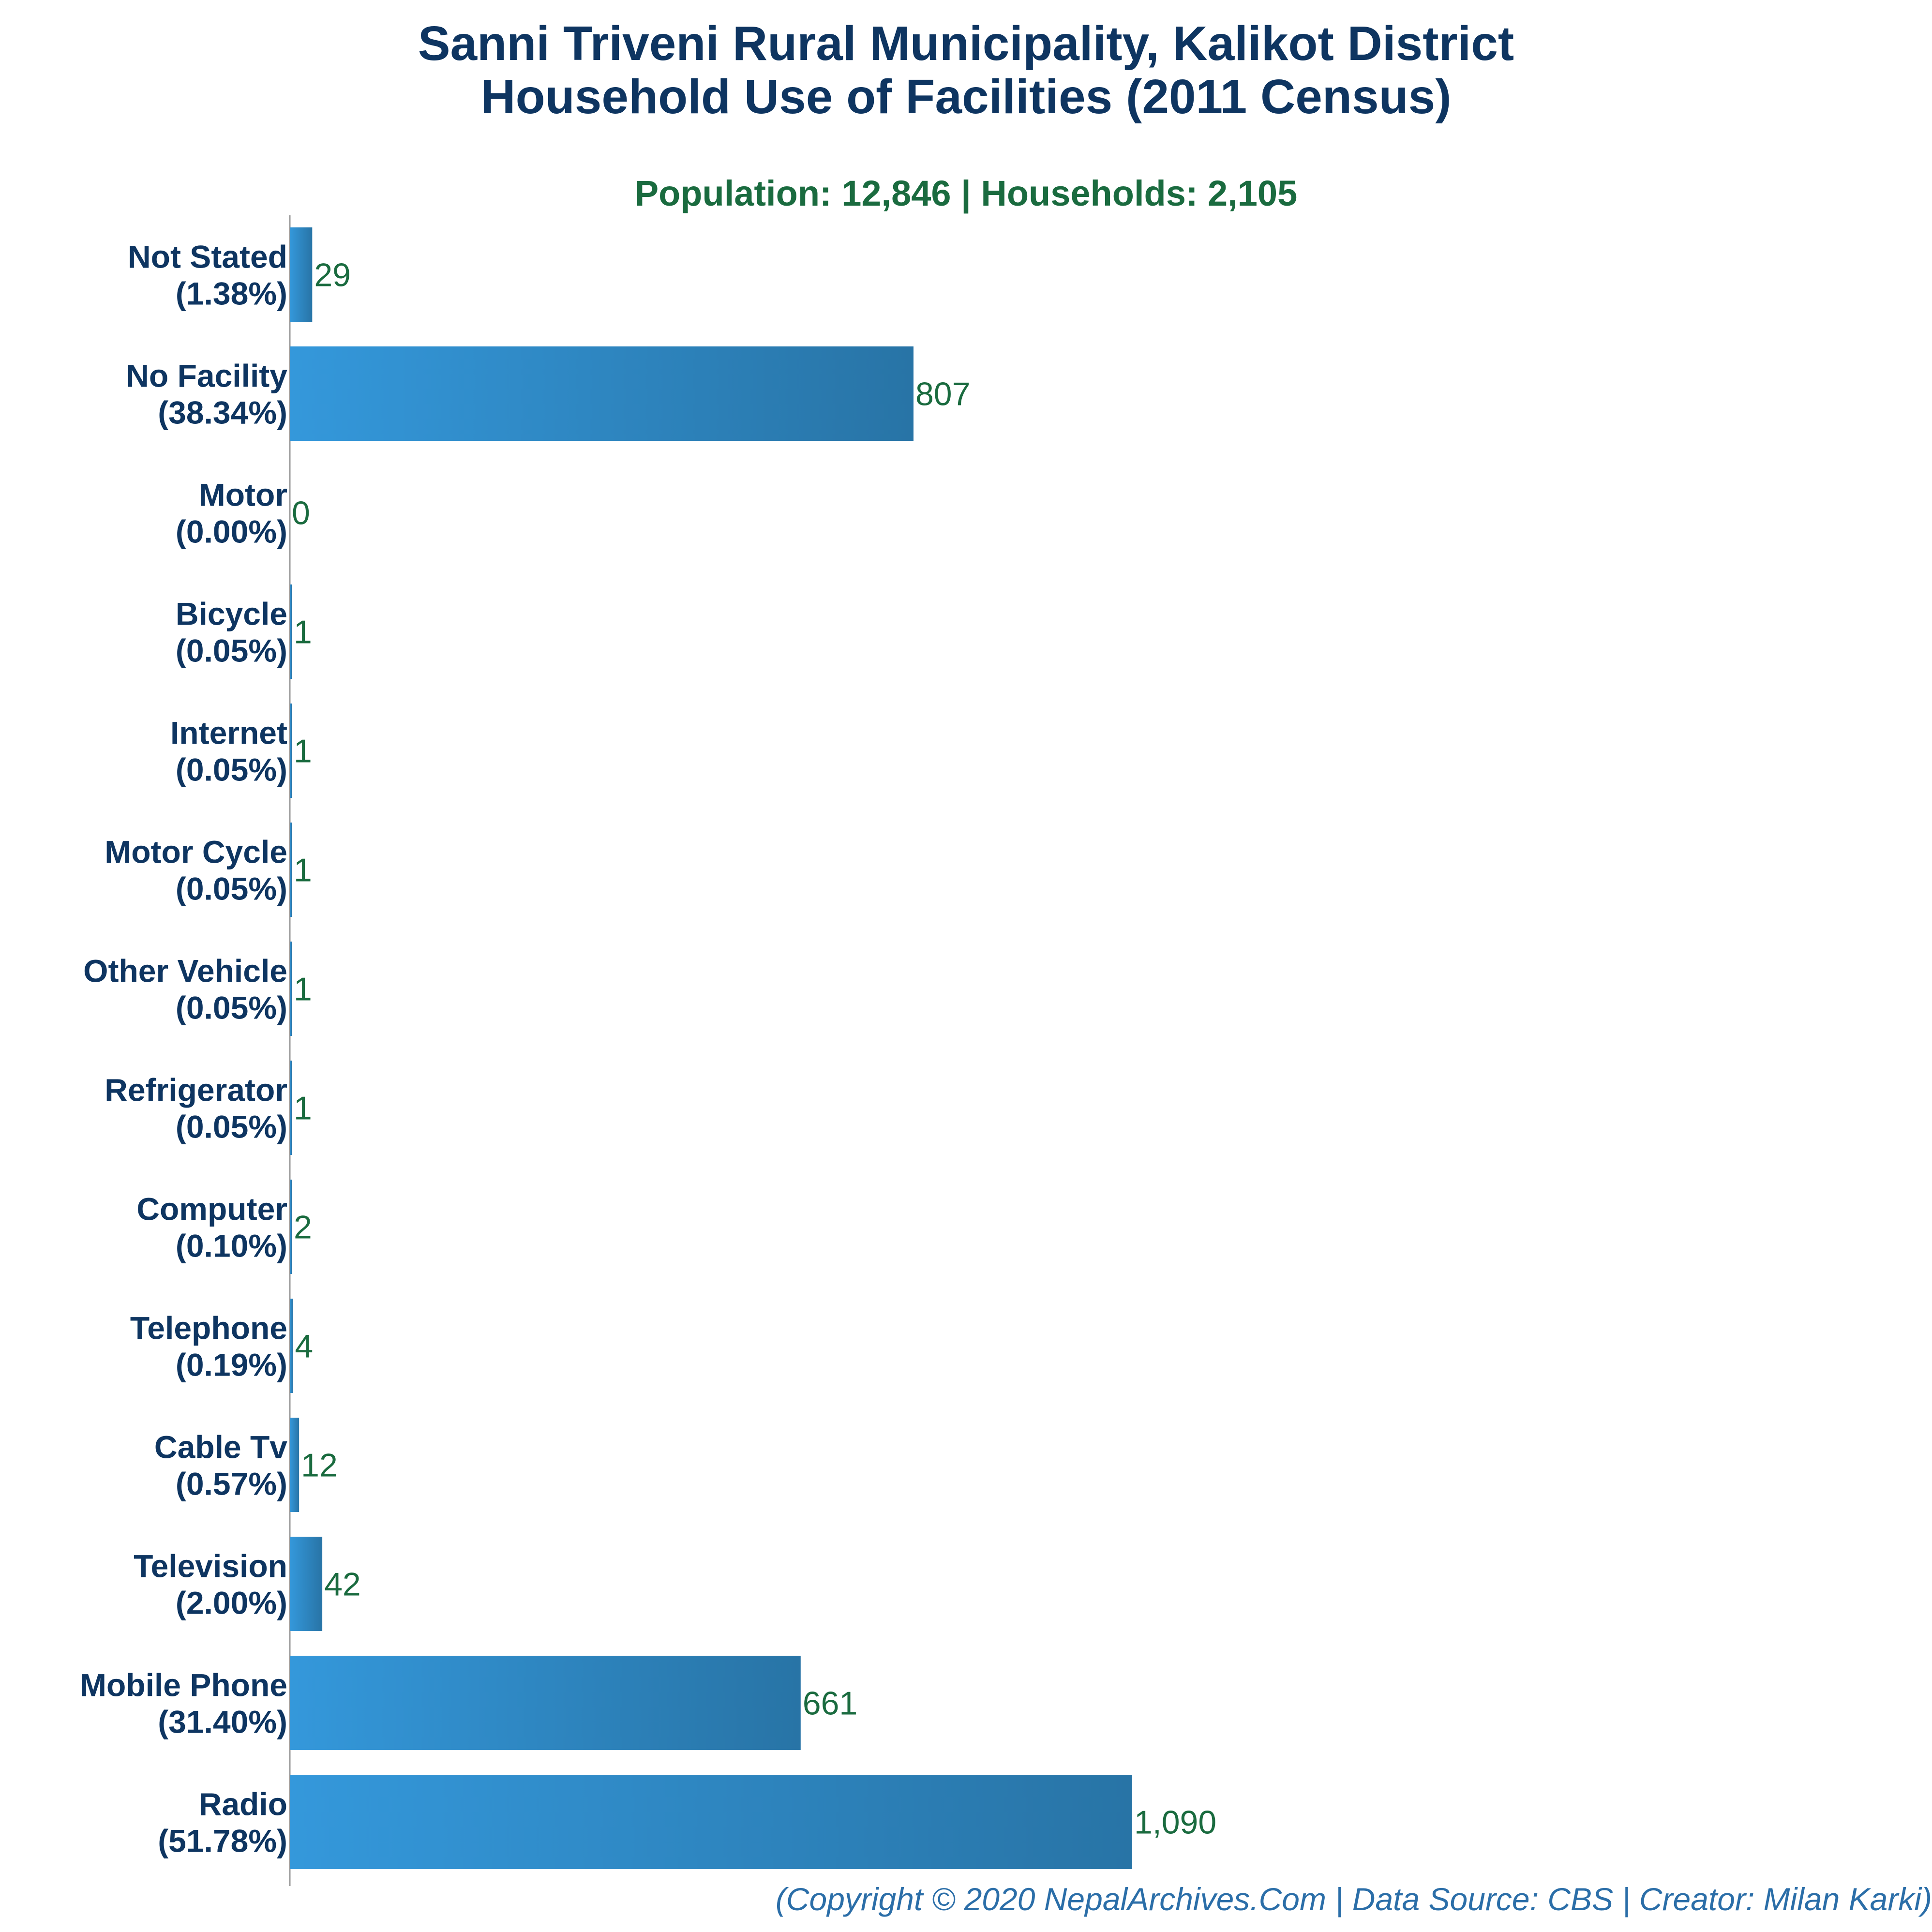  I want to click on percent-label-mobile-phone: (31.40%), so click(222, 1722).